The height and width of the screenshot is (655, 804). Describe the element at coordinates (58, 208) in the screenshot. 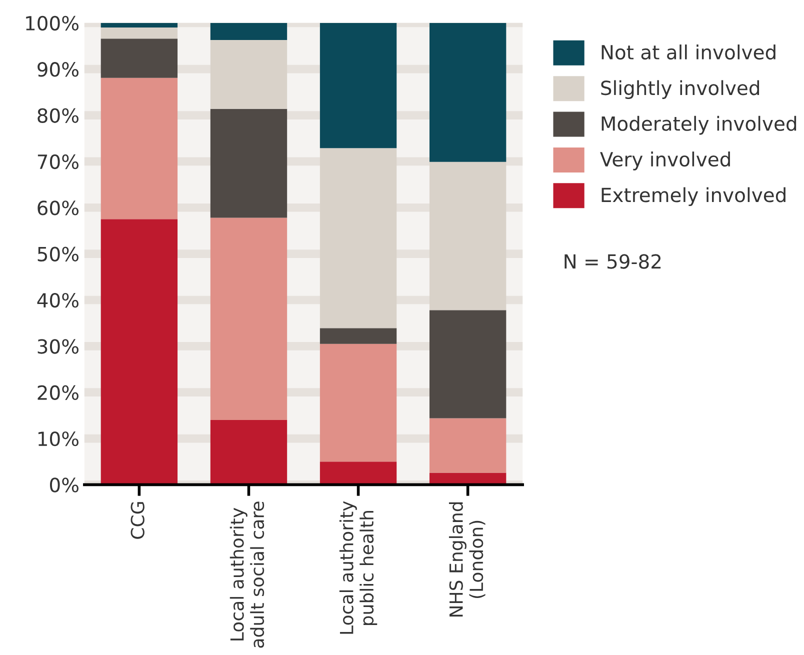

I see `y-tick-label: 60%` at that location.